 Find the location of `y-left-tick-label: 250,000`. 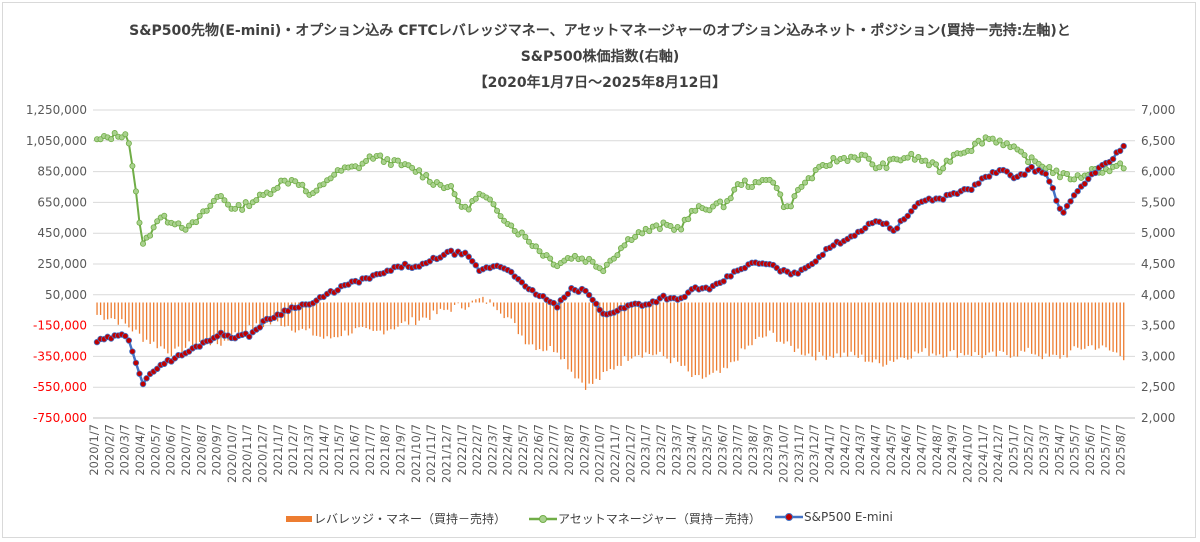

y-left-tick-label: 250,000 is located at coordinates (62, 264).